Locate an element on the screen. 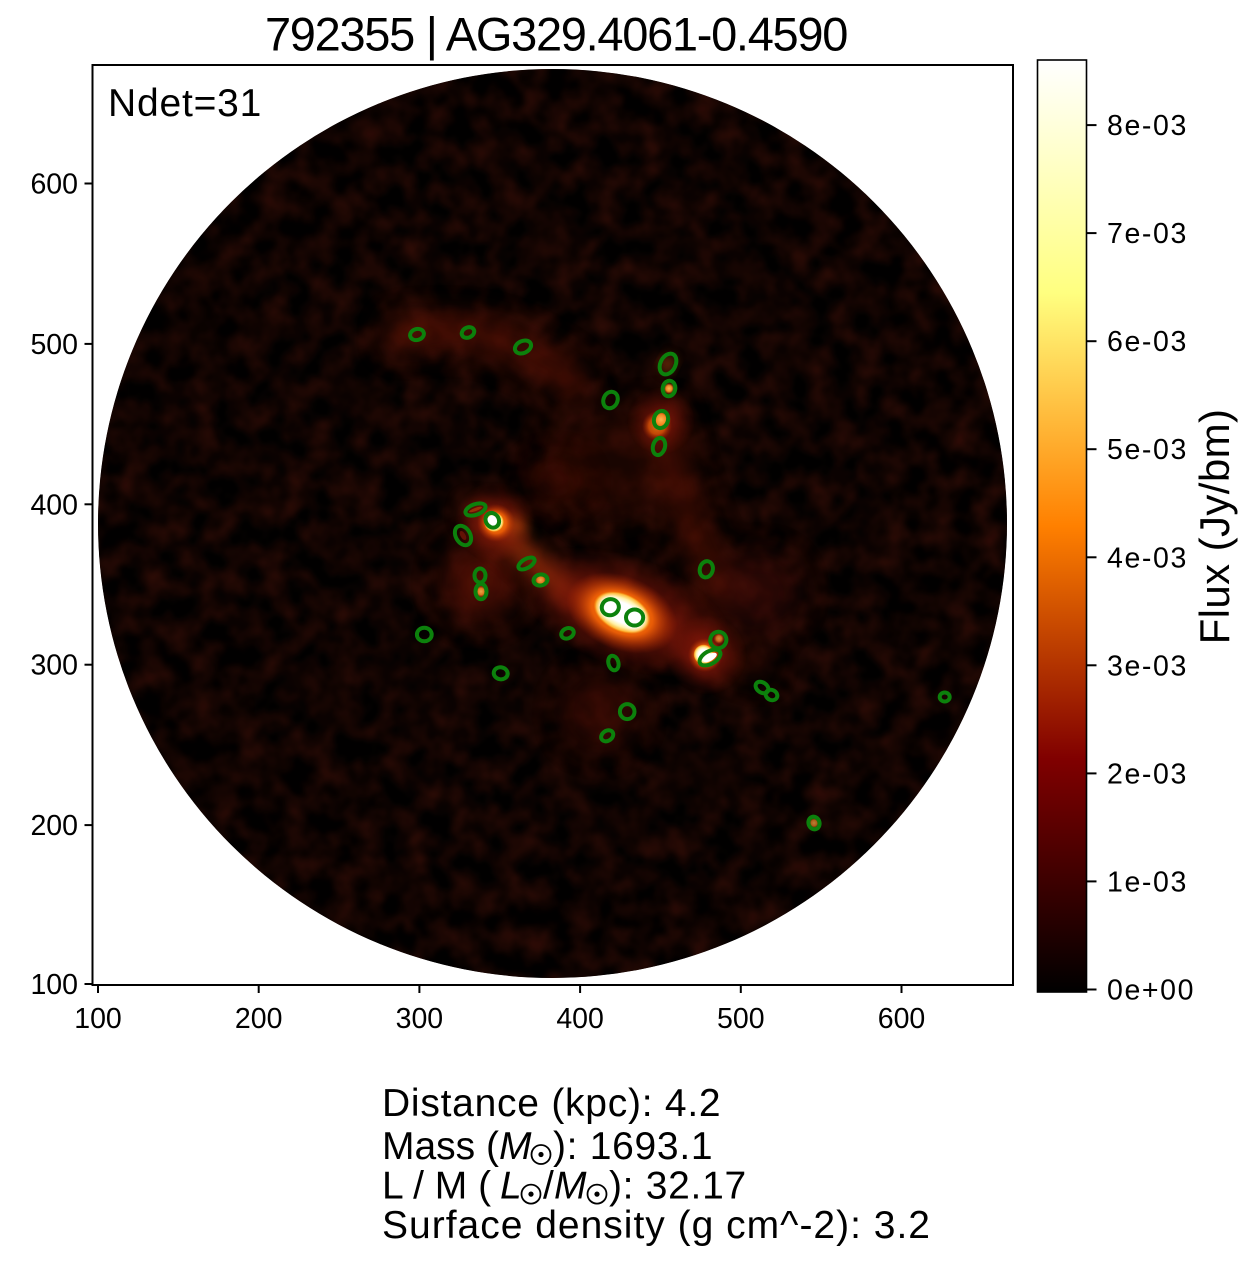  svg-text: L is located at coordinates (511, 1186).